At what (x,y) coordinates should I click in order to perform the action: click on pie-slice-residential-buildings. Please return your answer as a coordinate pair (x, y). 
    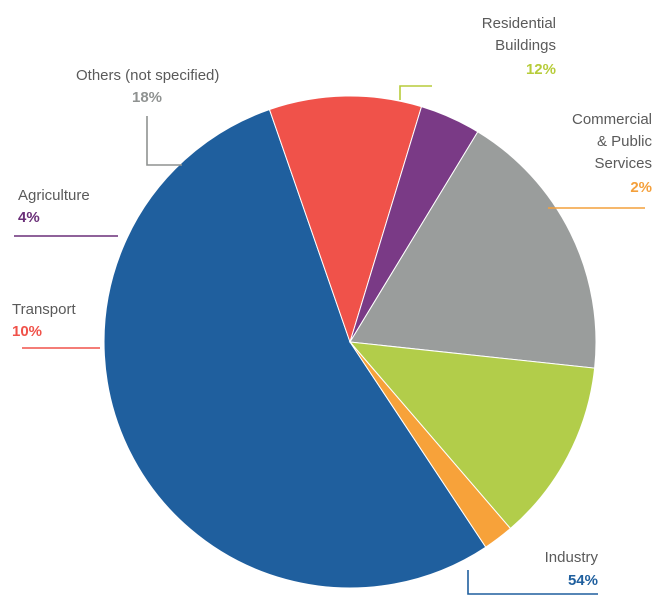
    Looking at the image, I should click on (472, 435).